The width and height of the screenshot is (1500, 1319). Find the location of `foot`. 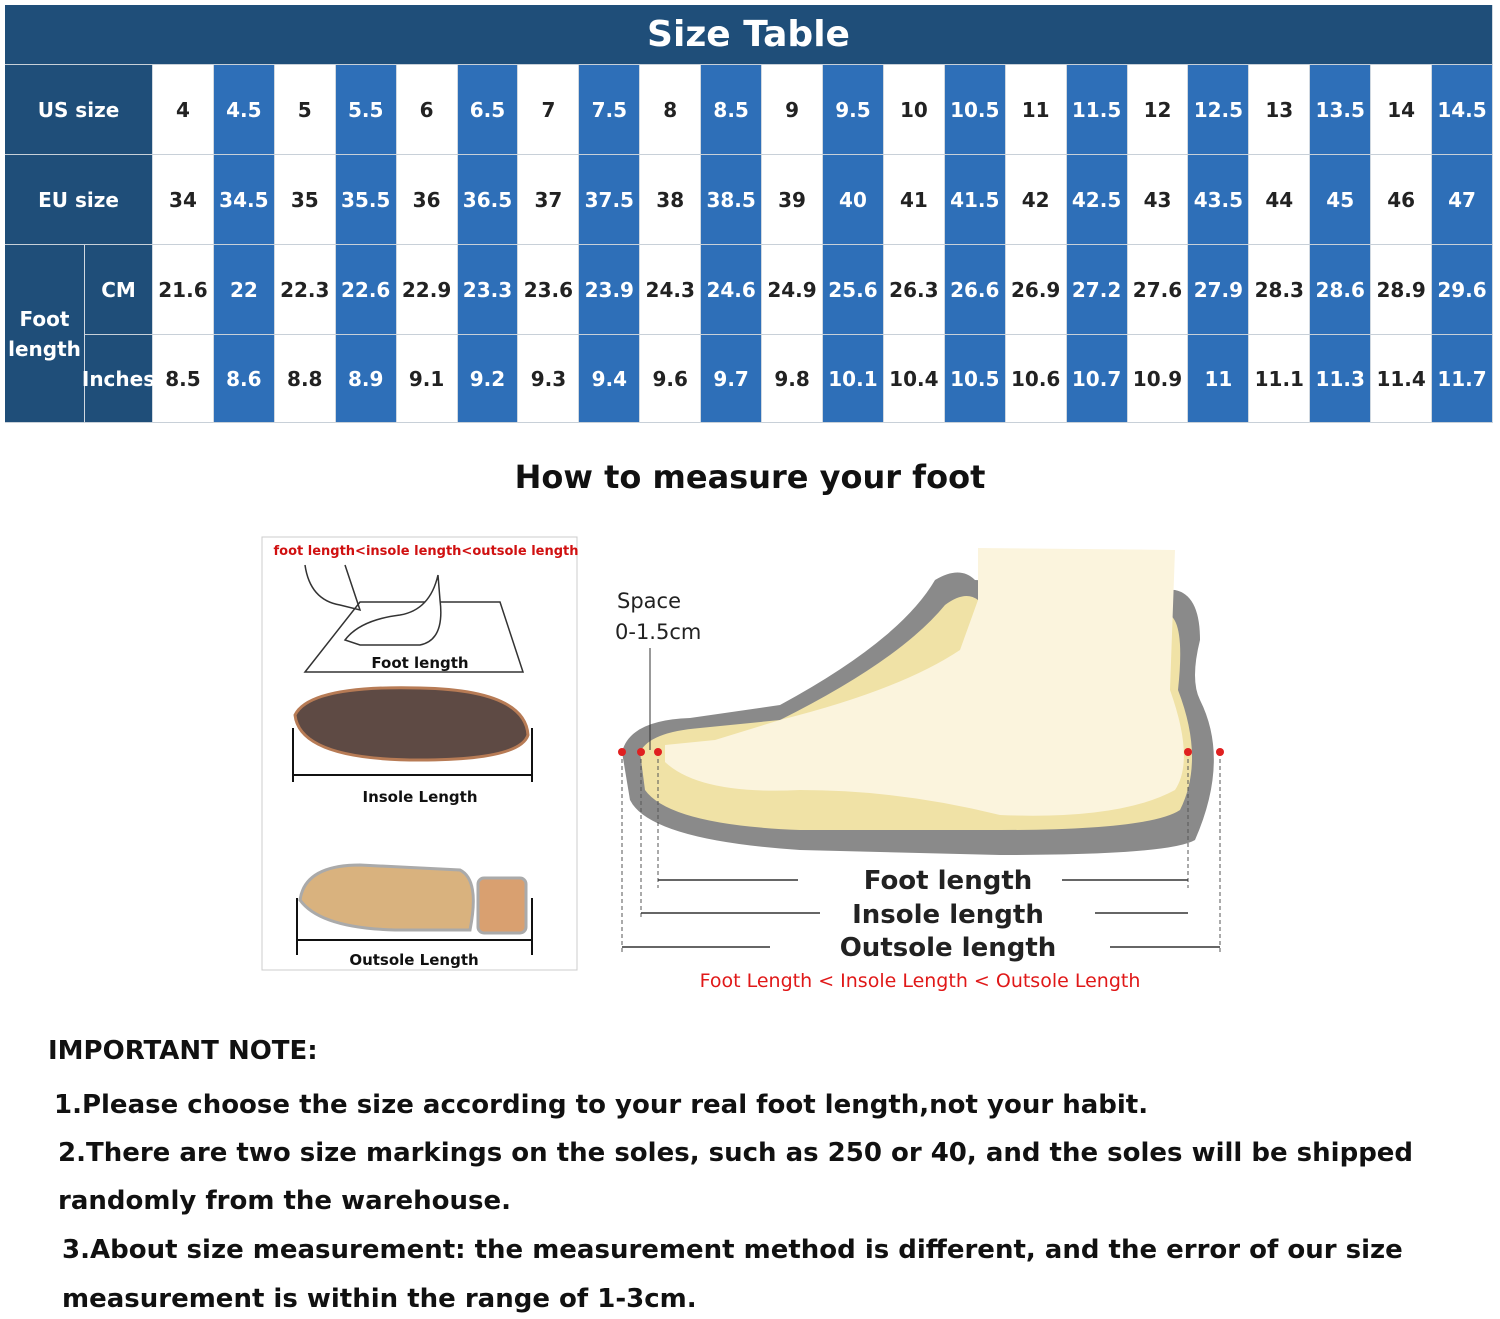

foot is located at coordinates (924, 682).